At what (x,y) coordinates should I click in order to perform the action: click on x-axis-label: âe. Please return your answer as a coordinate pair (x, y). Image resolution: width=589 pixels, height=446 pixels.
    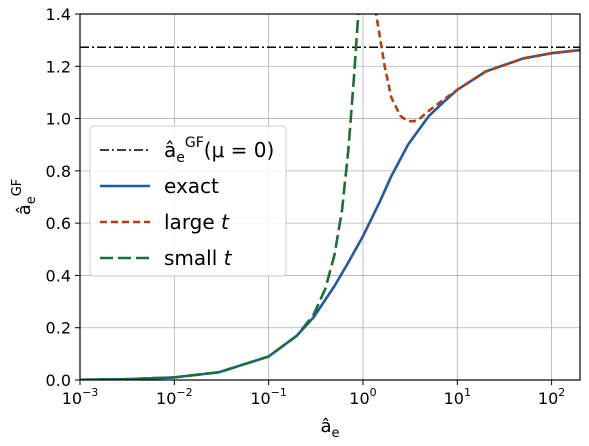
    Looking at the image, I should click on (329, 428).